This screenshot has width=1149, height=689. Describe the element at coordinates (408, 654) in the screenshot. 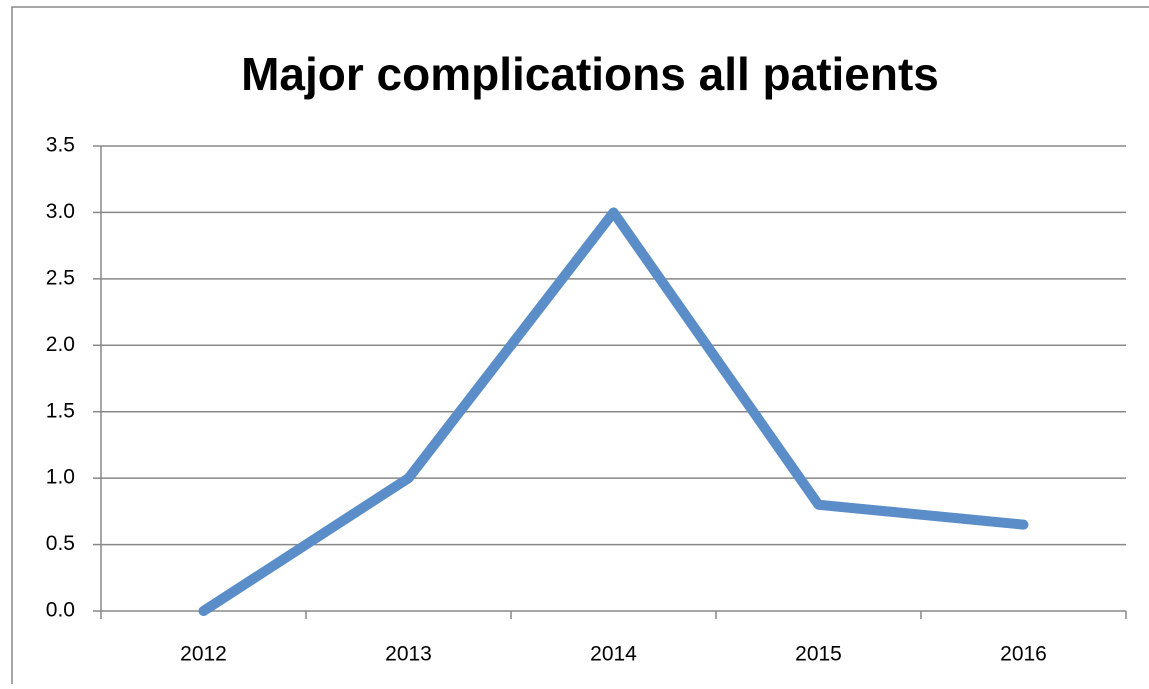

I see `x-tick-label: 2013` at that location.